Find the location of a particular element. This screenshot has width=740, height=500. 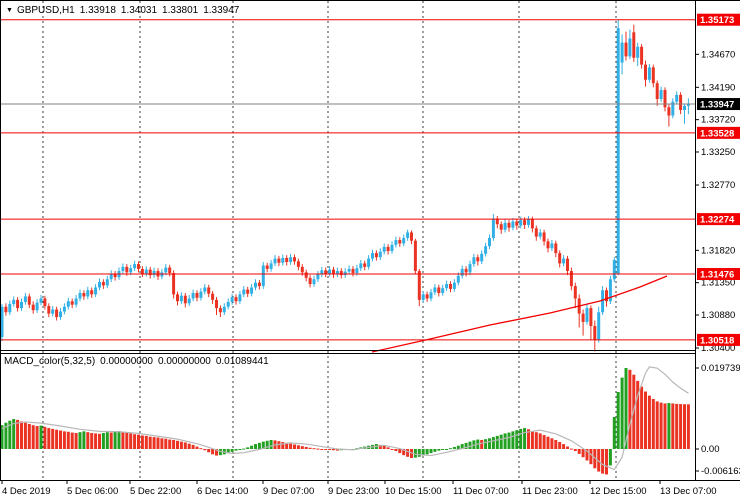

time-axis-label: 6 Dec 14:00 is located at coordinates (222, 491).